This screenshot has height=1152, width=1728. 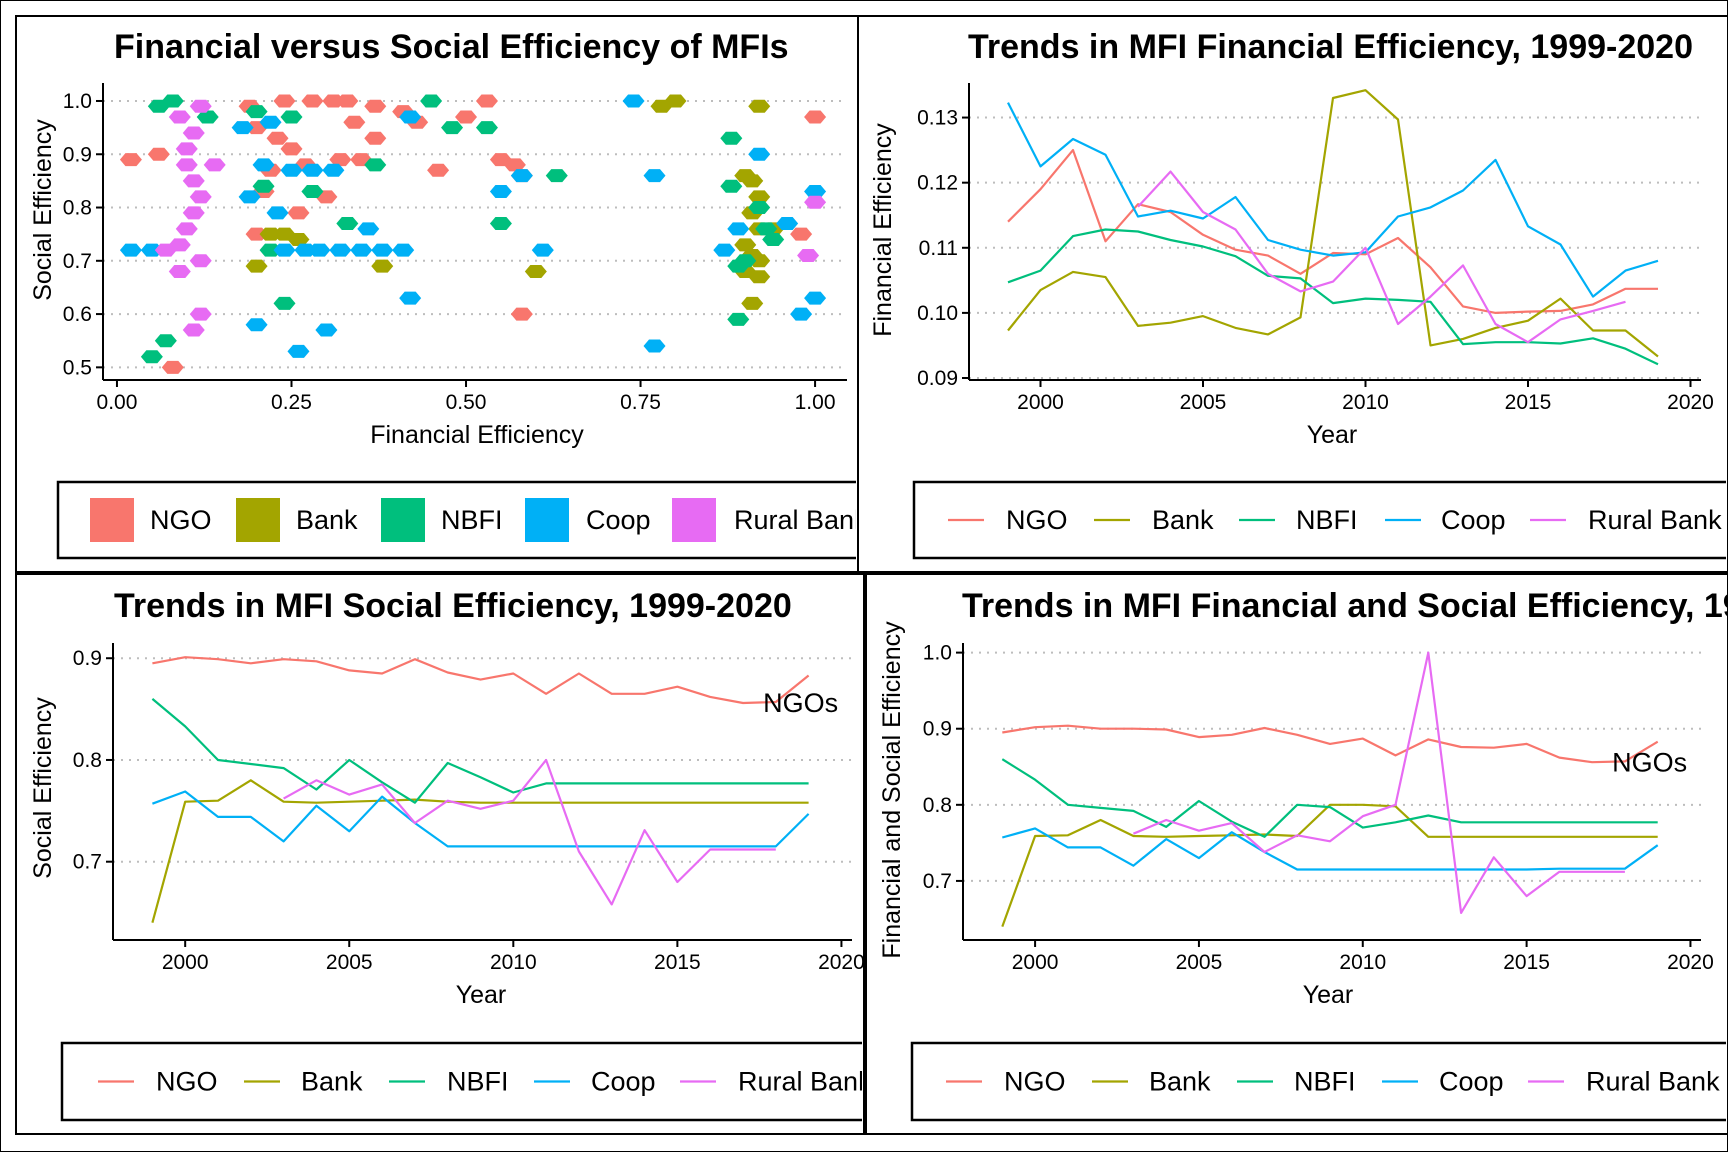 What do you see at coordinates (1318, 808) in the screenshot?
I see `axes: 0.7 0.8 0.9 1.0 2000 2005 2010 2015 2020` at bounding box center [1318, 808].